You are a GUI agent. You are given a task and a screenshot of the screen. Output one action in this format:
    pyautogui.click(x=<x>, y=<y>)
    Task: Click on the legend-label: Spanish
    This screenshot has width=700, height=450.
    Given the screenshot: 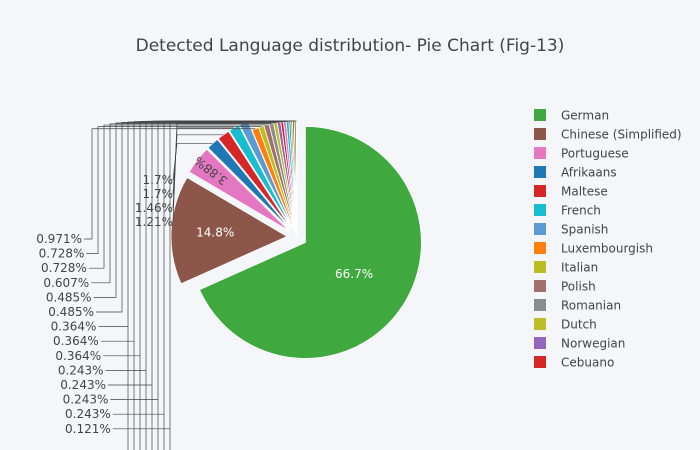 What is the action you would take?
    pyautogui.click(x=584, y=230)
    